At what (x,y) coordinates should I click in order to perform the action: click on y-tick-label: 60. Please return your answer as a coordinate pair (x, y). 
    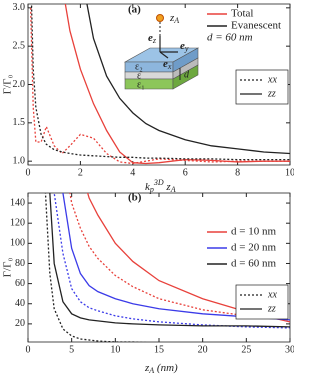
    Looking at the image, I should click on (20, 283).